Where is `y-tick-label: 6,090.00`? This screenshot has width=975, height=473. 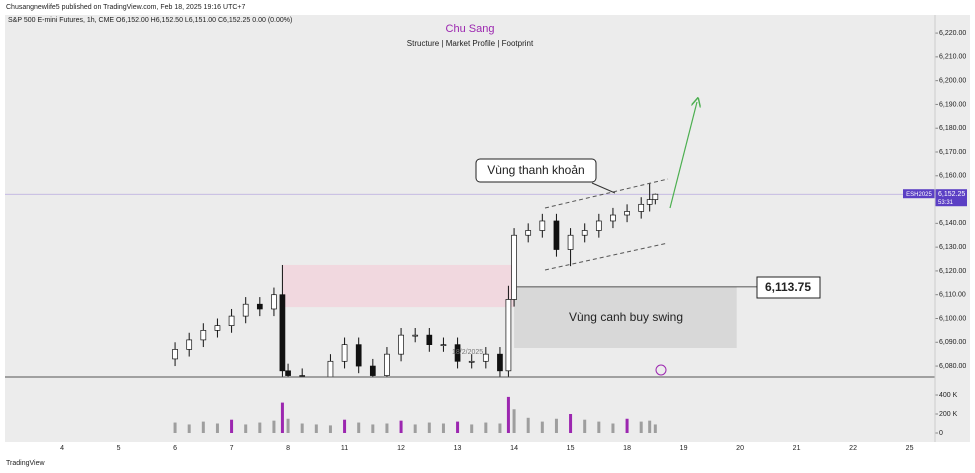
y-tick-label: 6,090.00 is located at coordinates (952, 342).